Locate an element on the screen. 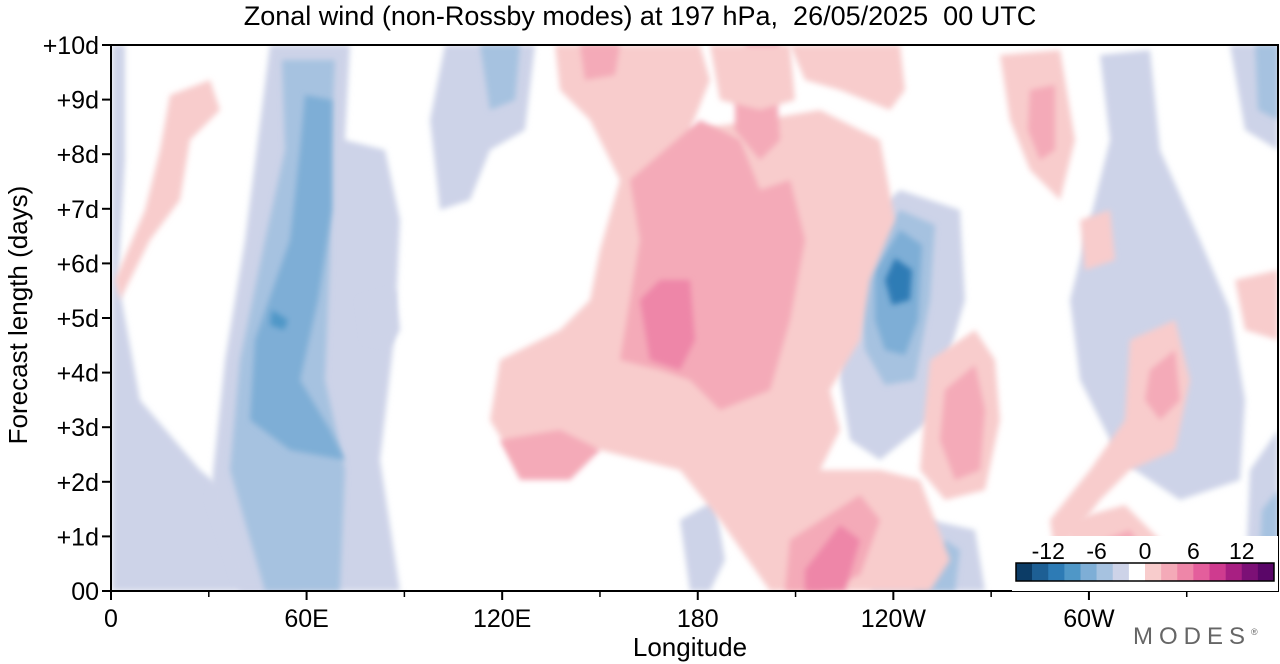 This screenshot has height=664, width=1280. y-tick-label: +10d is located at coordinates (71, 46).